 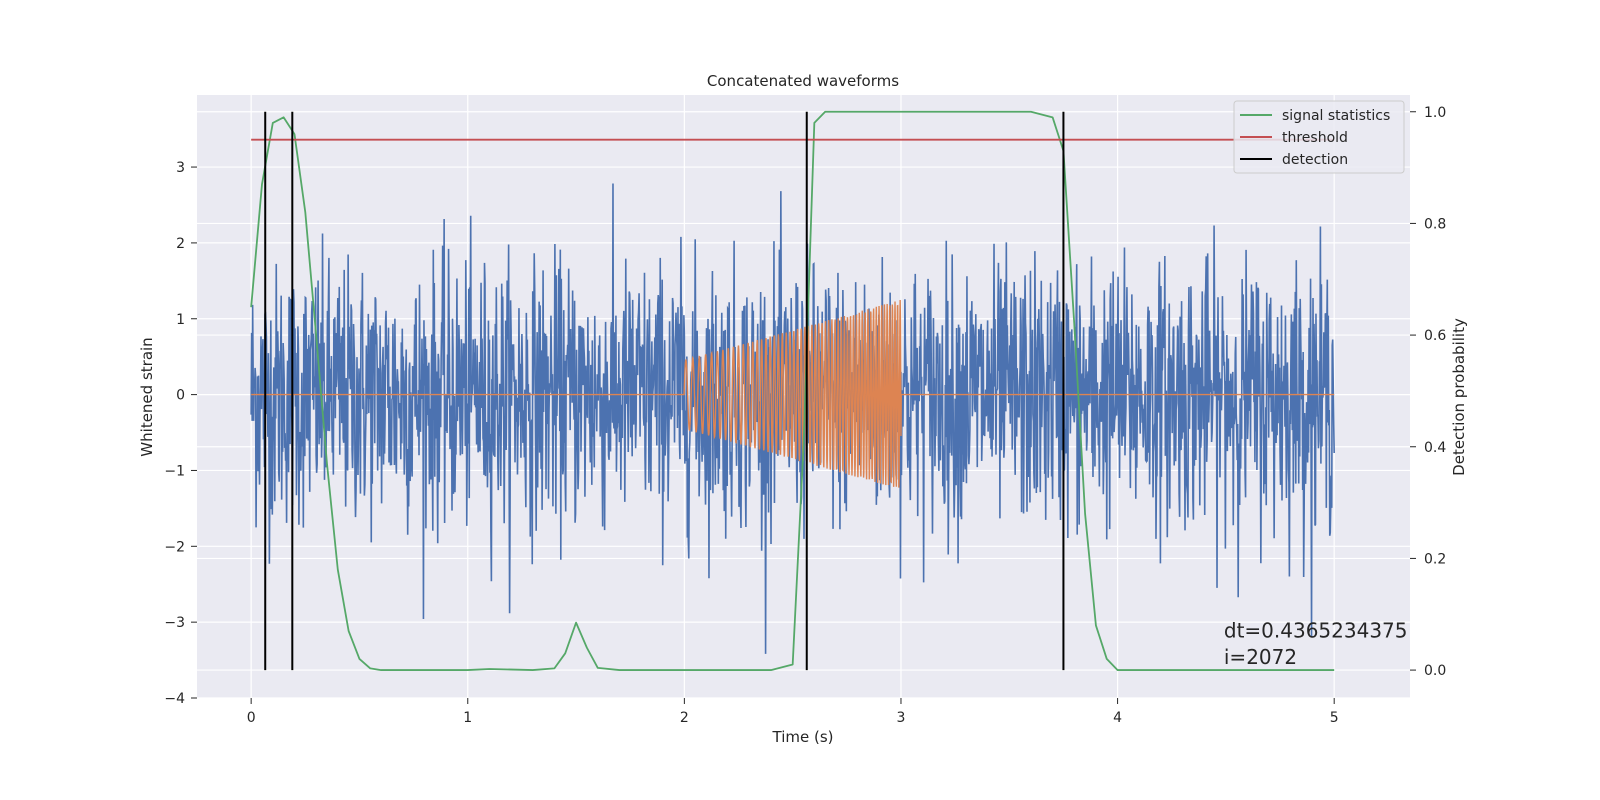 I want to click on legend-box, so click(x=1319, y=137).